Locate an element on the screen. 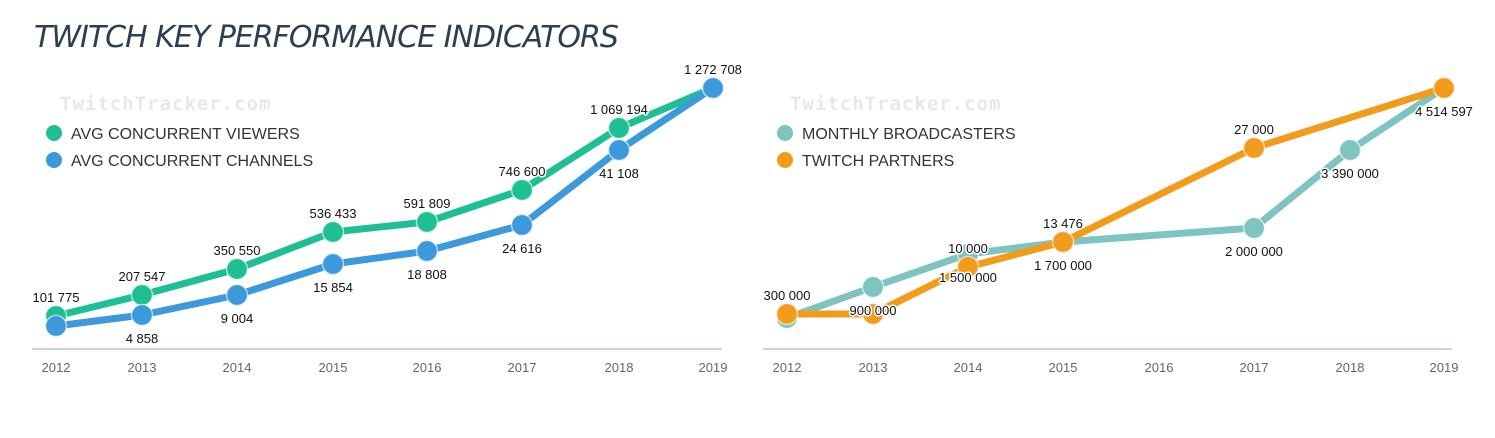 This screenshot has width=1495, height=438. legend-label: AVG CONCURRENT CHANNELS is located at coordinates (192, 161).